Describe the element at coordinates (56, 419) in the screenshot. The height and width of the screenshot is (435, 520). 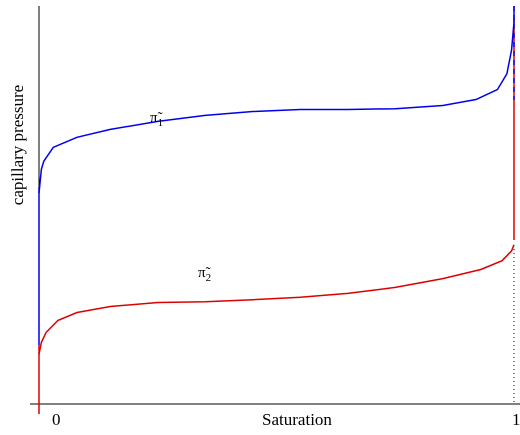
I see `x-tick-label-0: 0` at that location.